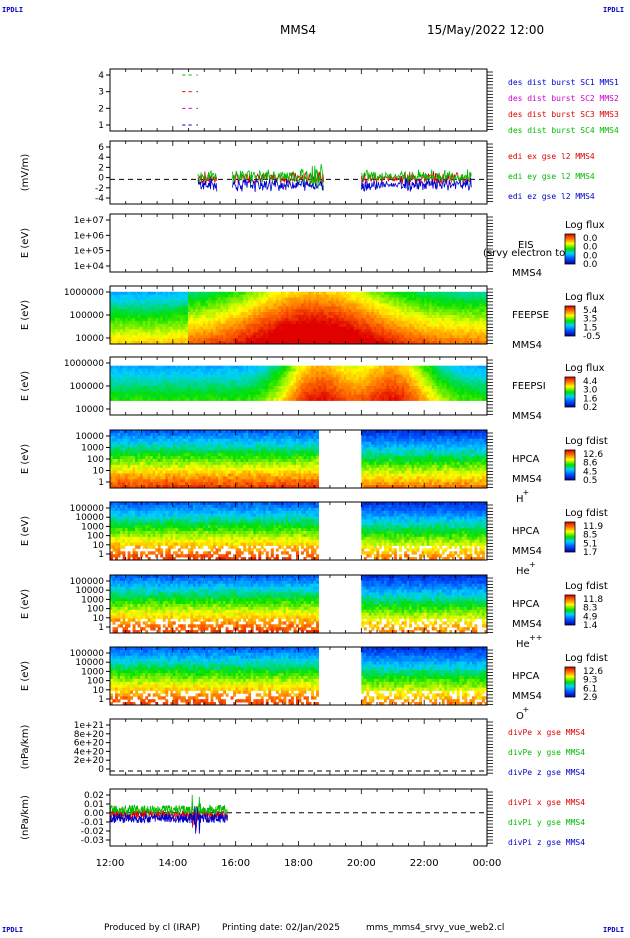 This screenshot has width=630, height=938. I want to click on y-tick-label: 1e+05, so click(89, 252).